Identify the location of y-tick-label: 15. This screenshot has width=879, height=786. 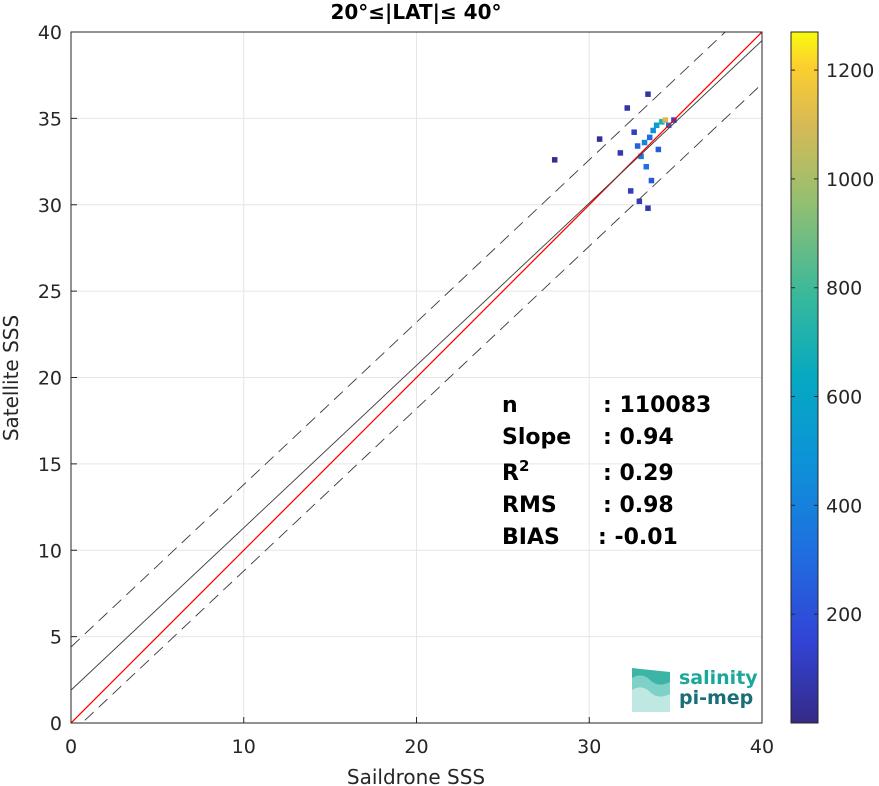
(50, 465).